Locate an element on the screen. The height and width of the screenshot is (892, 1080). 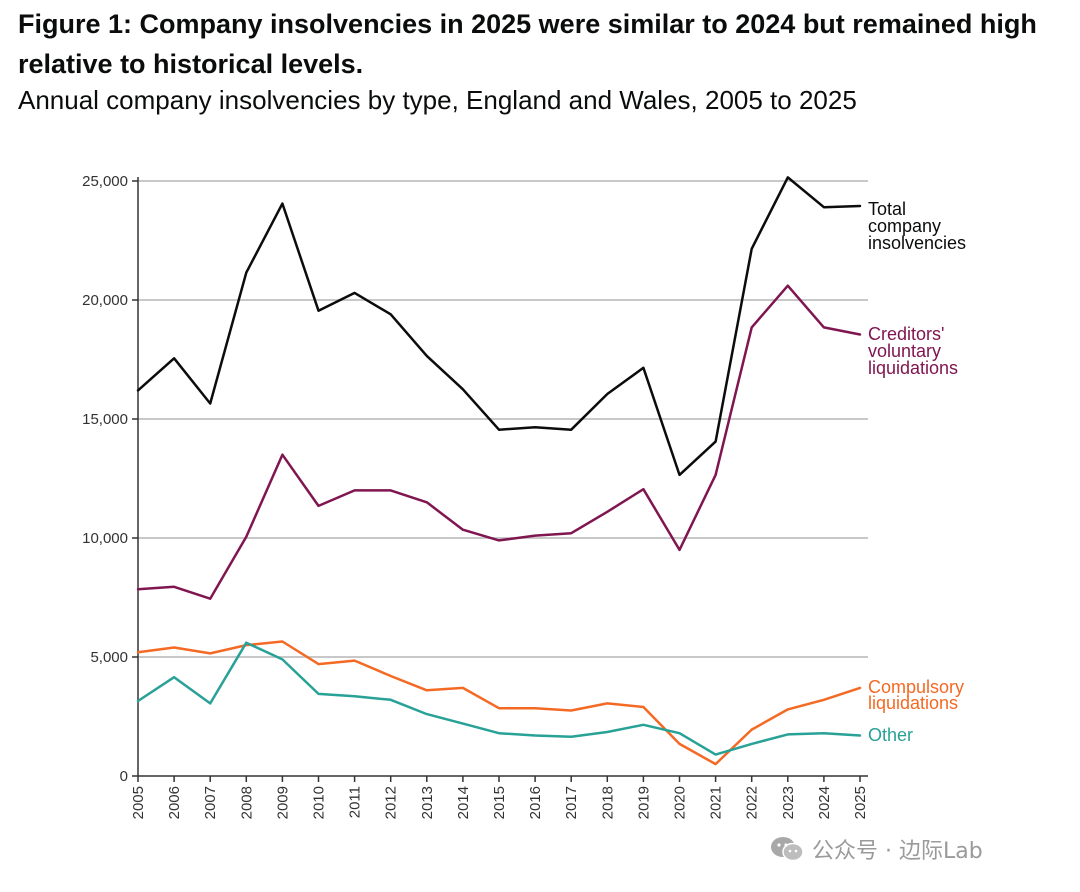
wechat-icon is located at coordinates (787, 849).